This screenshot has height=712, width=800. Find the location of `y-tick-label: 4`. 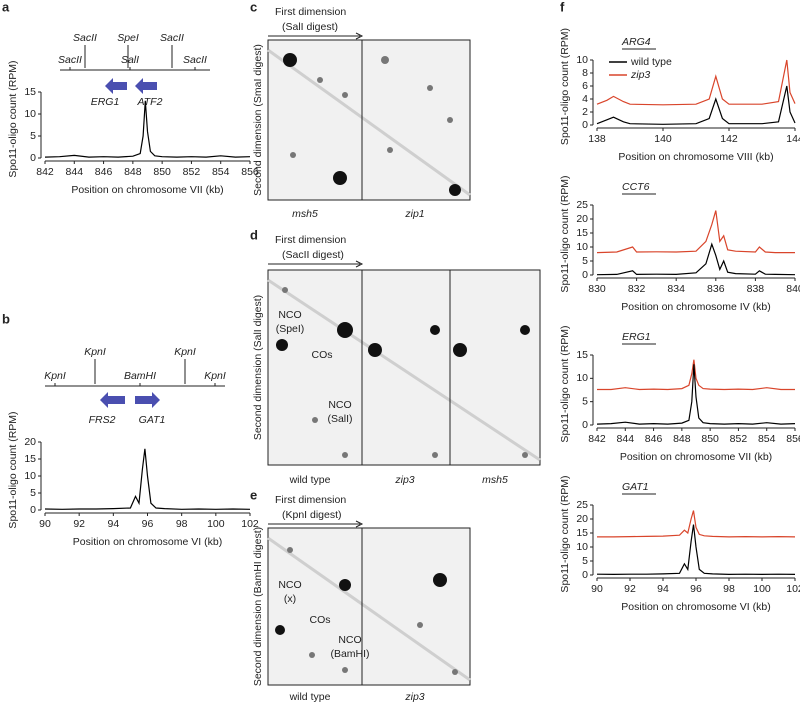

y-tick-label: 4 is located at coordinates (585, 99).